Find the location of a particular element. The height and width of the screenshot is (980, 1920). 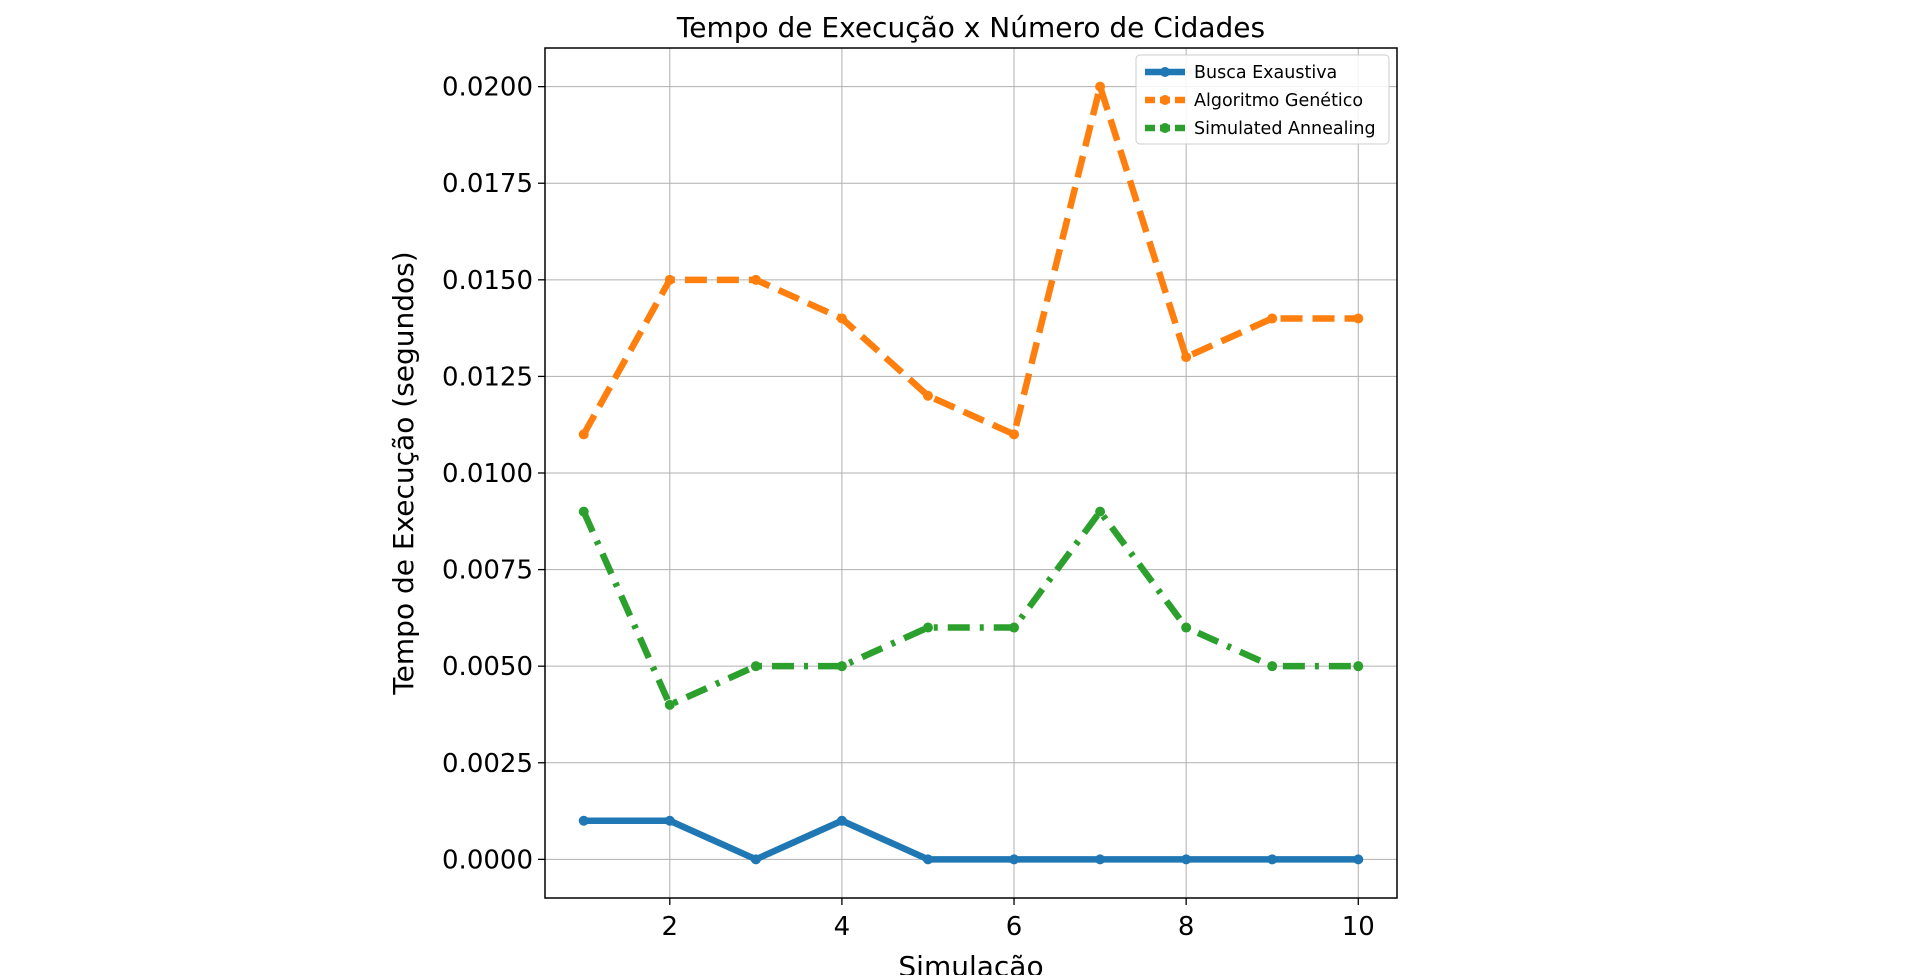

x-tick-label: 4 is located at coordinates (842, 927).